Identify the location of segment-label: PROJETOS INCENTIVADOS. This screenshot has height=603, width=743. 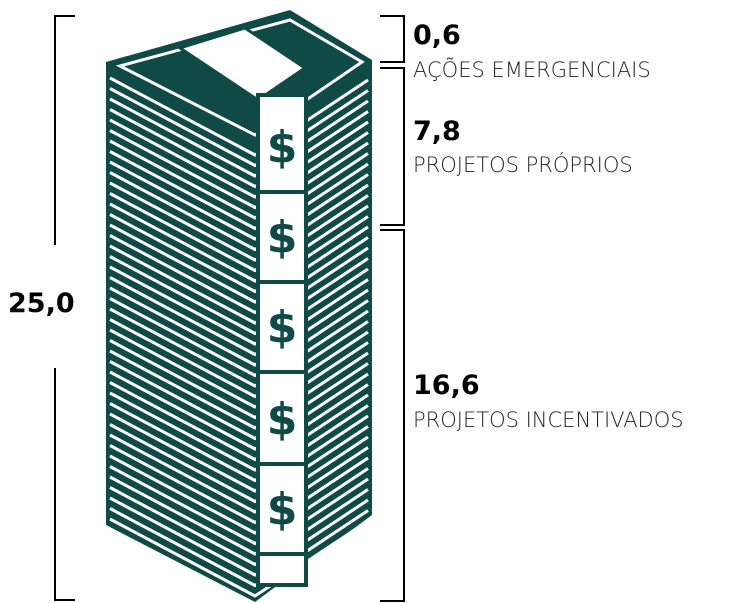
(548, 420).